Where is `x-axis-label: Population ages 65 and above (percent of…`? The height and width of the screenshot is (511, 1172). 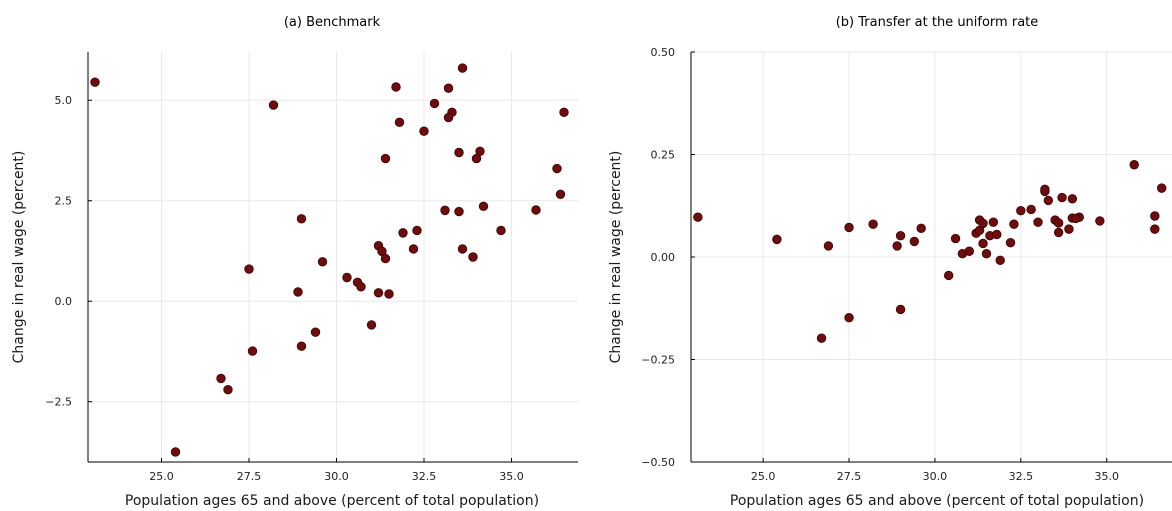
x-axis-label: Population ages 65 and above (percent of… is located at coordinates (332, 501).